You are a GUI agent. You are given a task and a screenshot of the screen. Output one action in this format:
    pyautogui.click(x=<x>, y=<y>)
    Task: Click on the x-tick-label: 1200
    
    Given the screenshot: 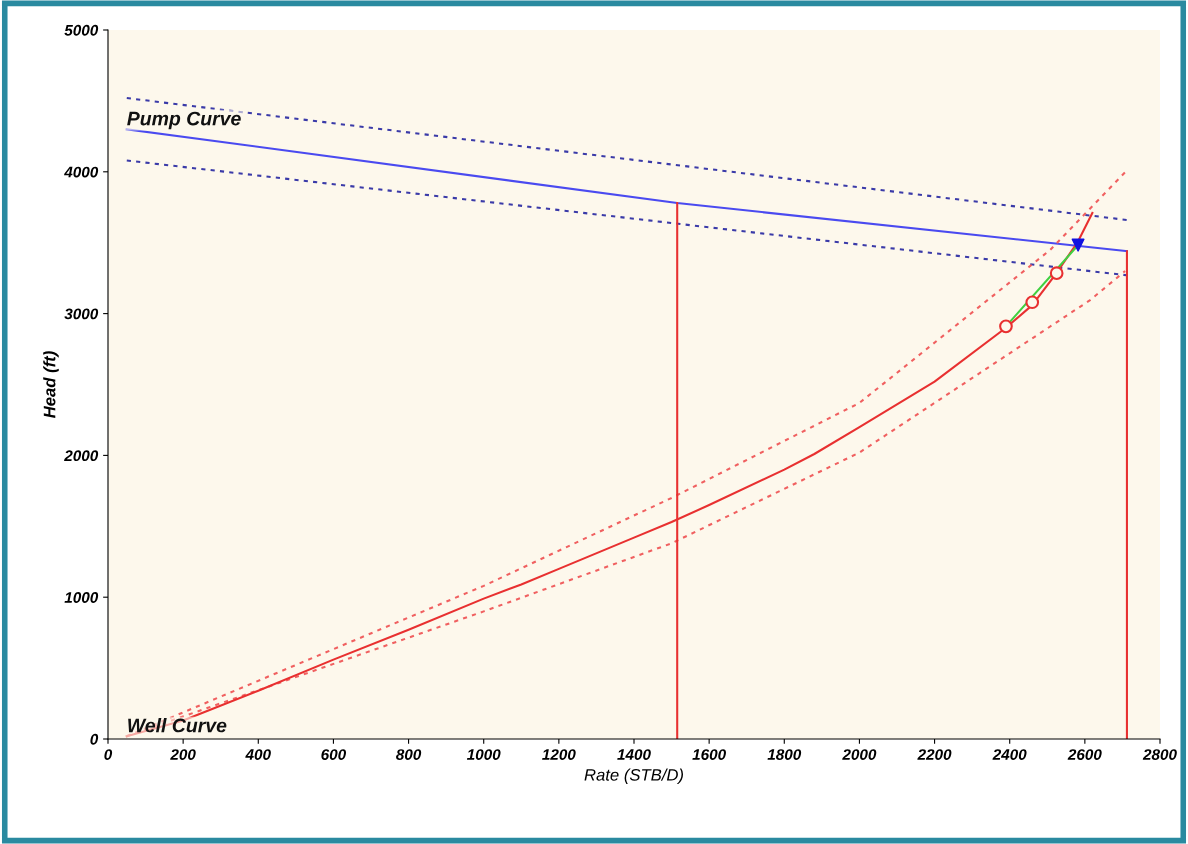 What is the action you would take?
    pyautogui.click(x=559, y=754)
    